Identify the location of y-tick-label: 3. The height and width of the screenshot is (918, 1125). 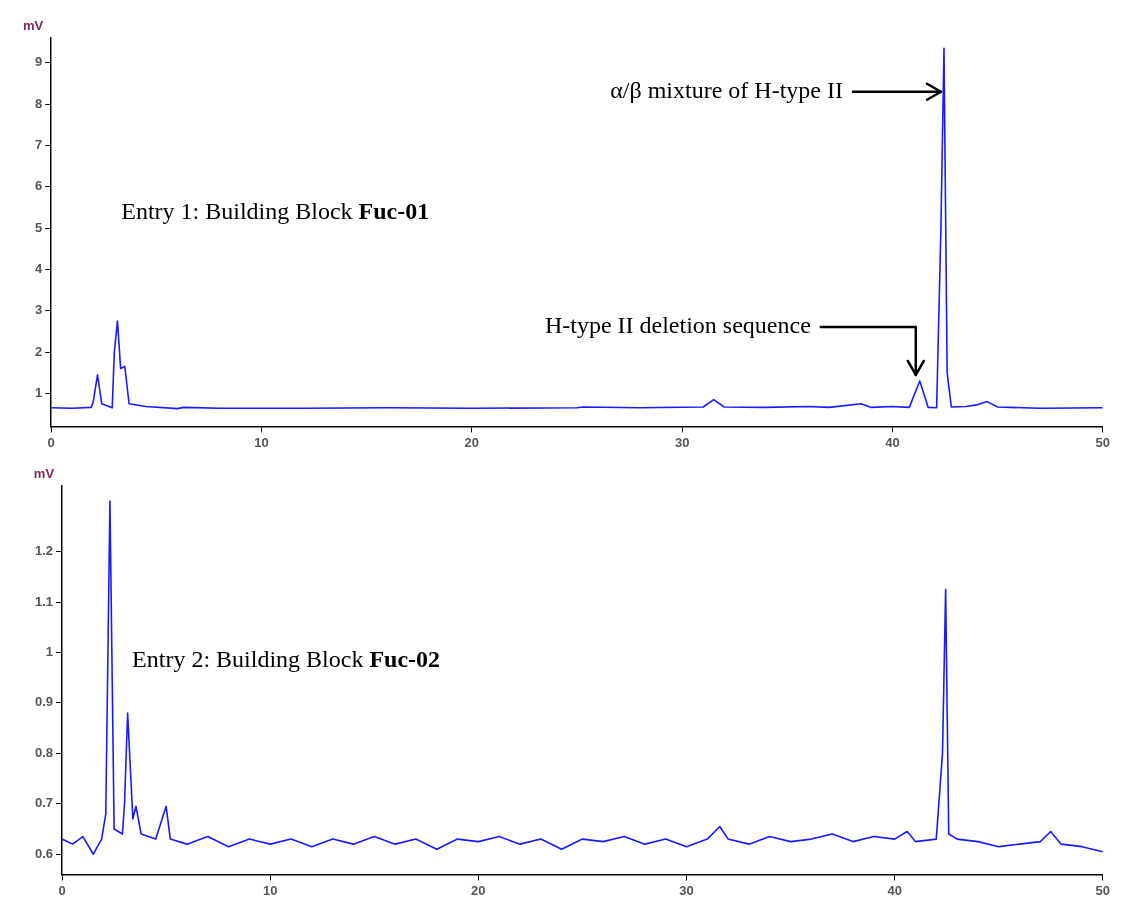
(39, 310).